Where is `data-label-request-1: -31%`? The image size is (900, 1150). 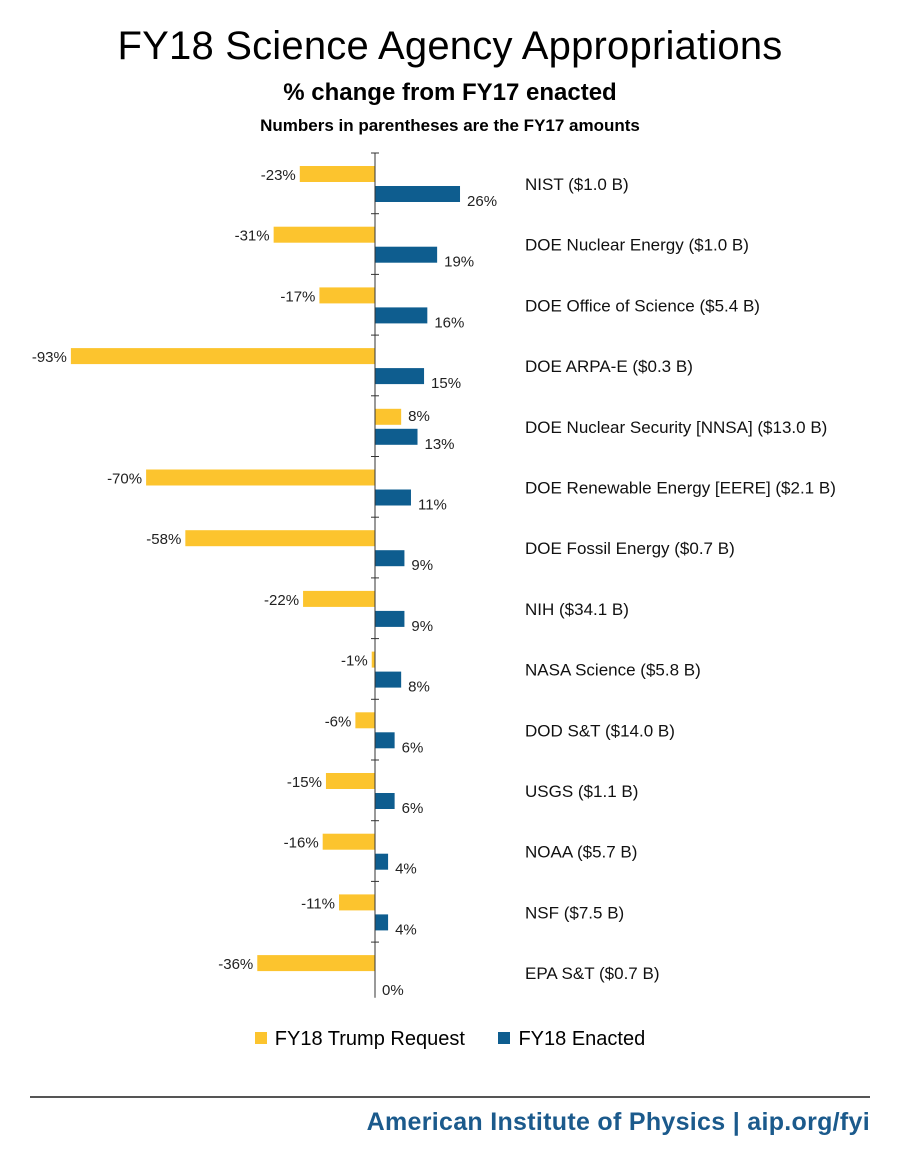
data-label-request-1: -31% is located at coordinates (252, 236).